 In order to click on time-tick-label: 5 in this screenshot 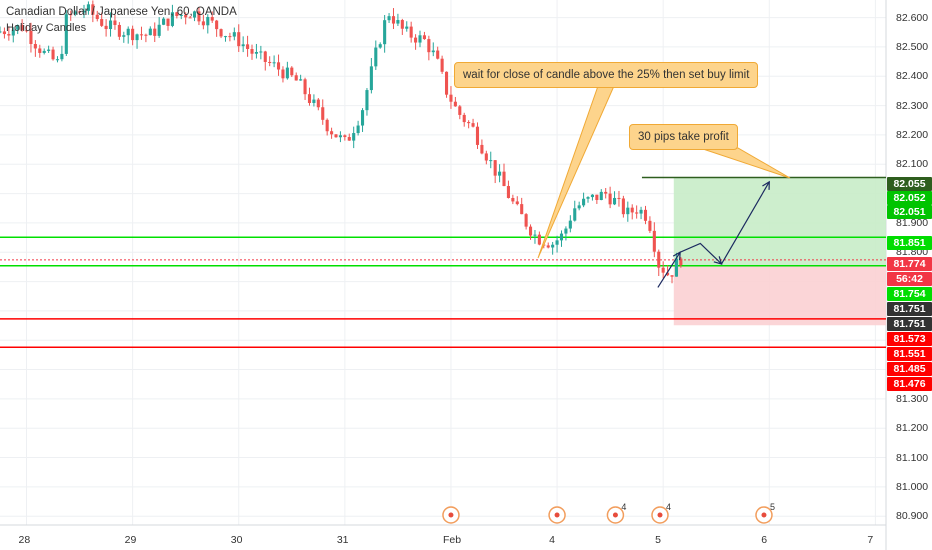, I will do `click(658, 540)`.